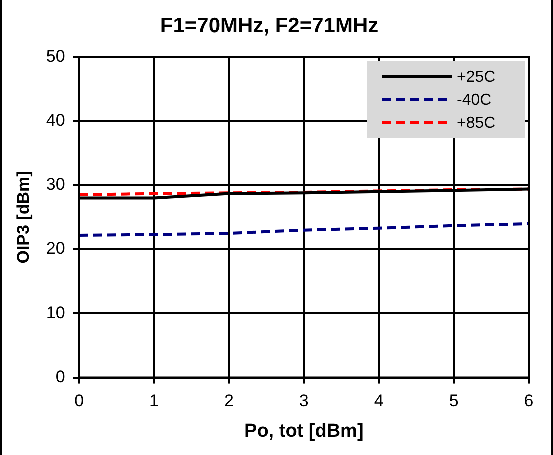 The height and width of the screenshot is (455, 553). I want to click on line-series, so click(304, 229).